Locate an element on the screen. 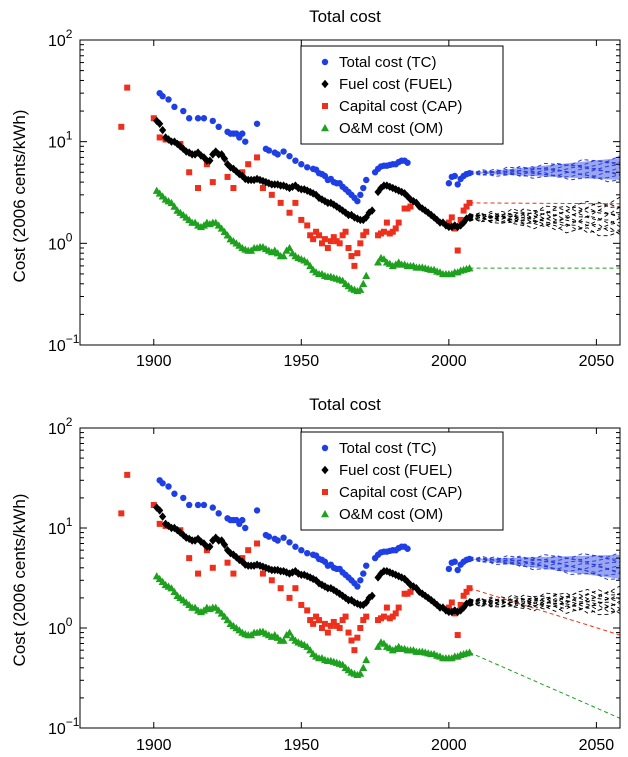  x-tick-label: 1900 is located at coordinates (154, 745).